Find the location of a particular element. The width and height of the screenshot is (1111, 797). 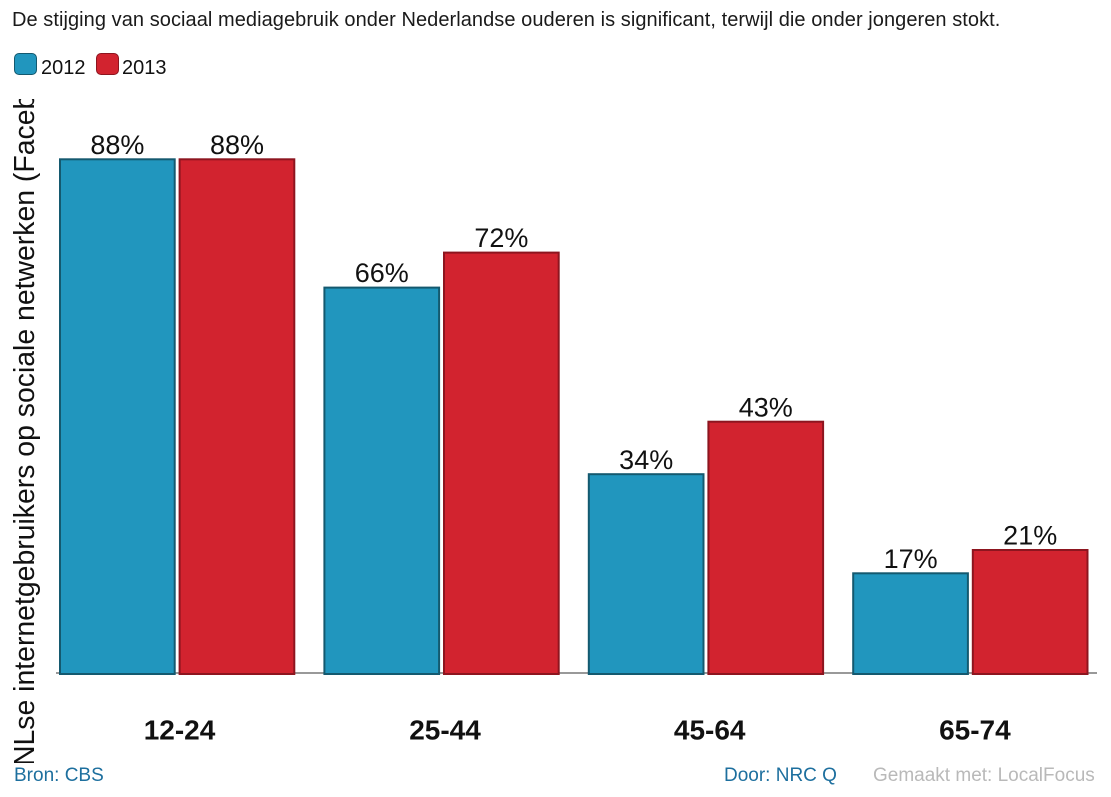

svg-text: 34% is located at coordinates (646, 460).